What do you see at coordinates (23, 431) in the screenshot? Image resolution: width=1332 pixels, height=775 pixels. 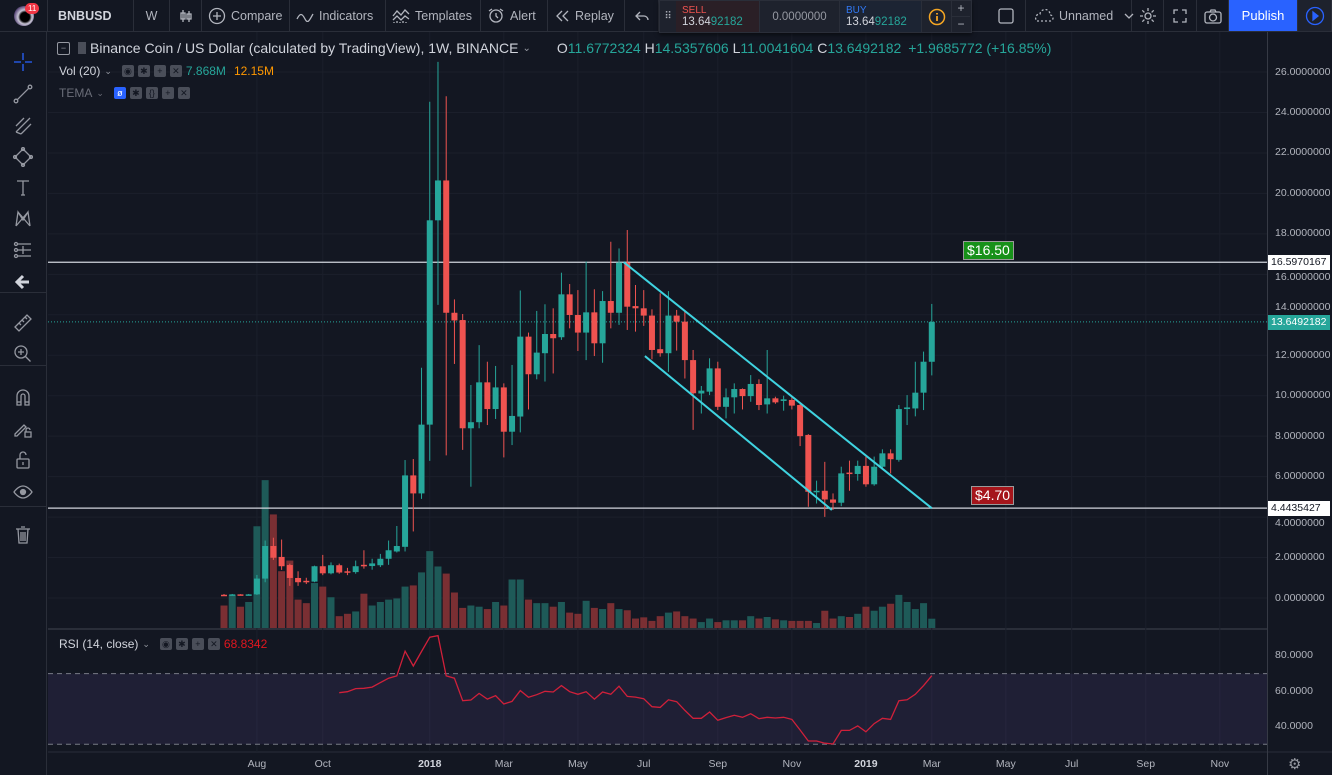 I see `pencil-lock-icon` at bounding box center [23, 431].